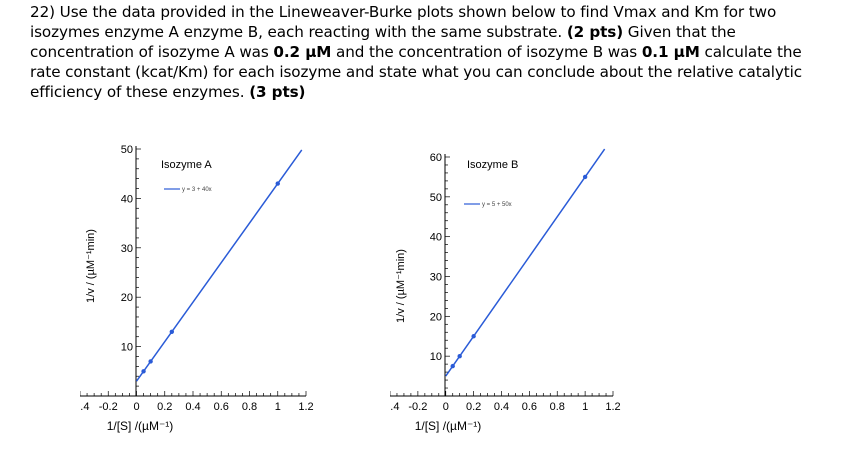 This screenshot has height=470, width=842. I want to click on concentration-b: 0.1 µM, so click(670, 52).